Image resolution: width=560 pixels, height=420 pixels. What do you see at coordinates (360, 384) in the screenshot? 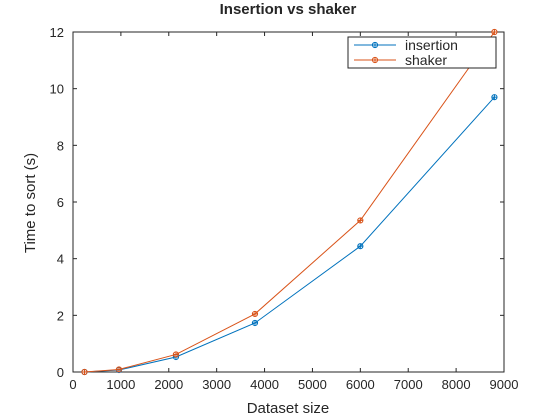
I see `x-tick-label: 6000` at bounding box center [360, 384].